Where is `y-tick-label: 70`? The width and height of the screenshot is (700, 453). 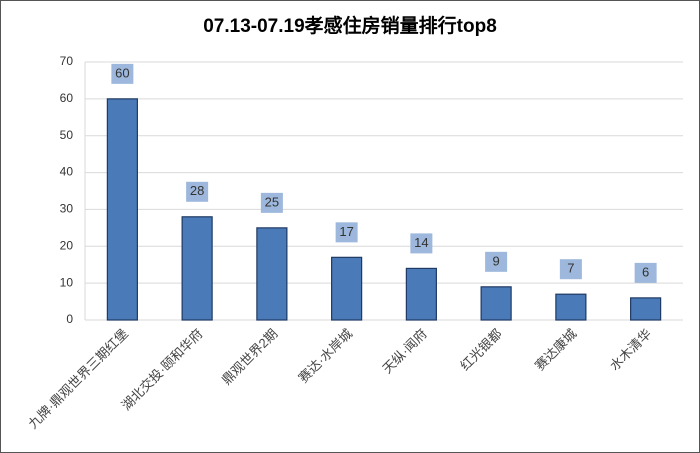
y-tick-label: 70 is located at coordinates (67, 61).